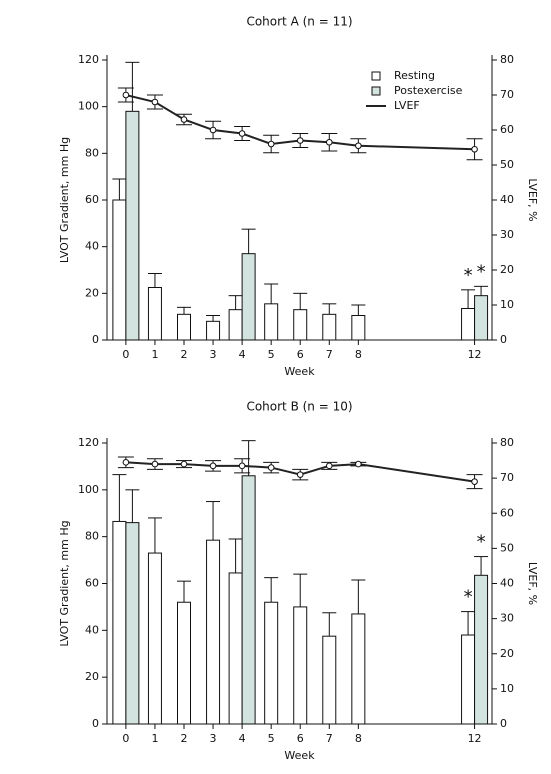 Image resolution: width=551 pixels, height=774 pixels. Describe the element at coordinates (507, 512) in the screenshot. I see `y2-tick-label: 60` at that location.